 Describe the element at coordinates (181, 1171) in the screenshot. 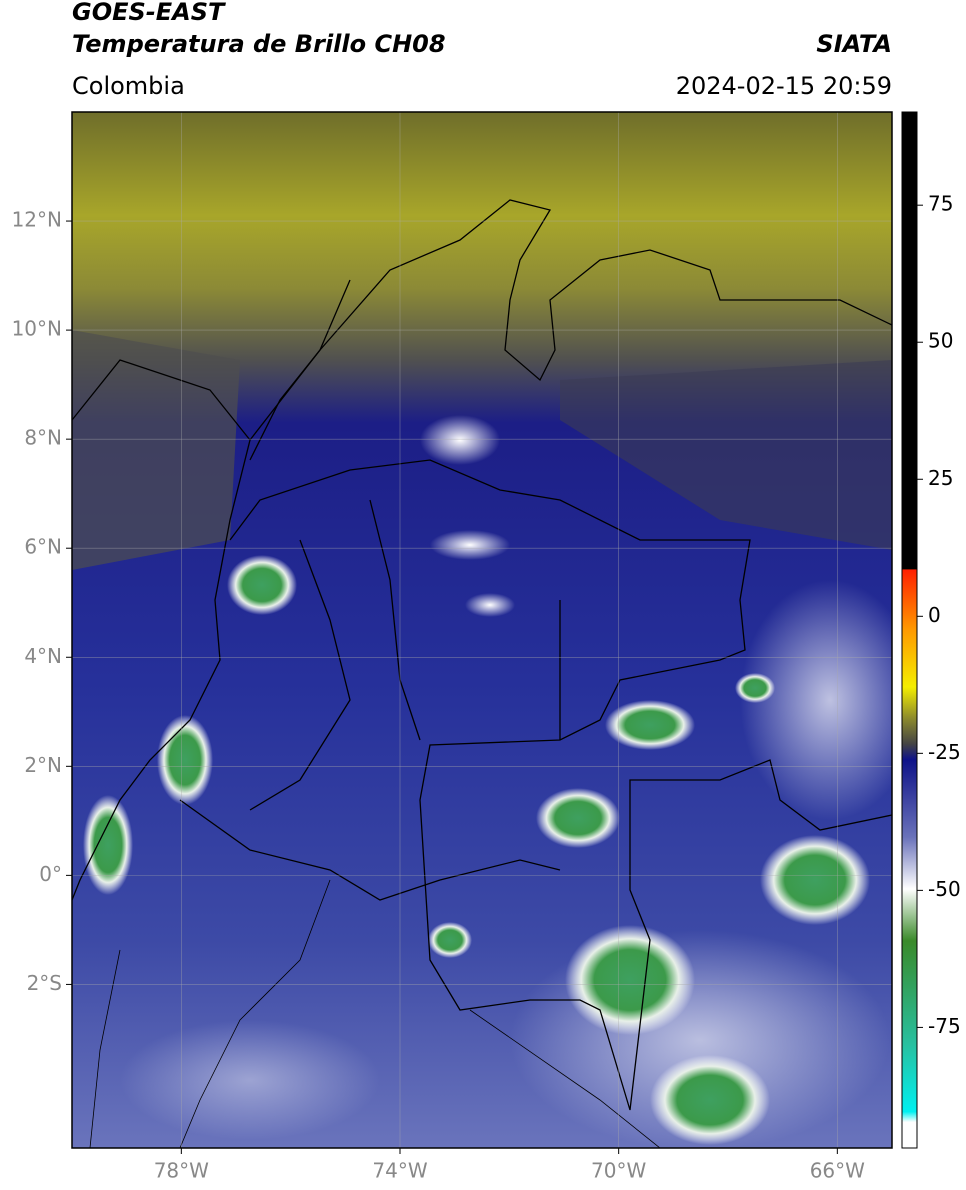

I see `x-tick-label: 78°W` at that location.